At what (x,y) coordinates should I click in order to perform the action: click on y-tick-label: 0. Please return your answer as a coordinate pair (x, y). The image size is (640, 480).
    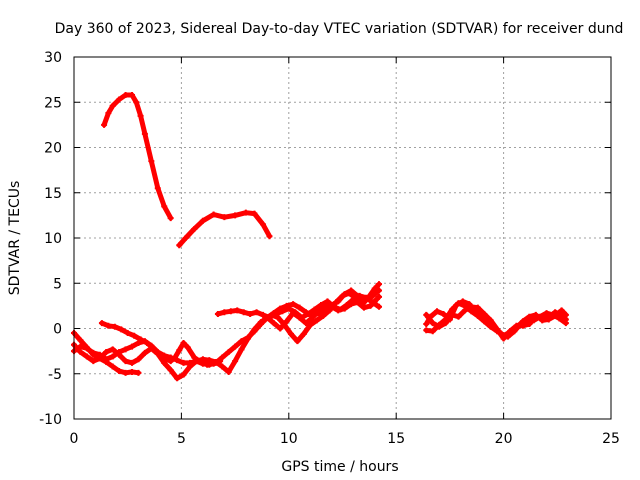
    Looking at the image, I should click on (57, 330).